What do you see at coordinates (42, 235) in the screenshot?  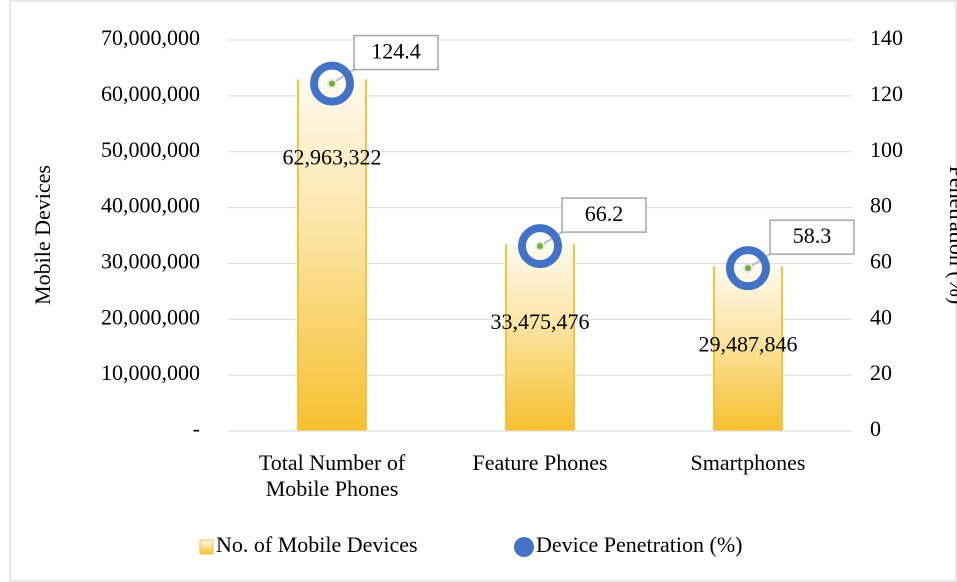 I see `y-axis-label: Mobile Devices` at bounding box center [42, 235].